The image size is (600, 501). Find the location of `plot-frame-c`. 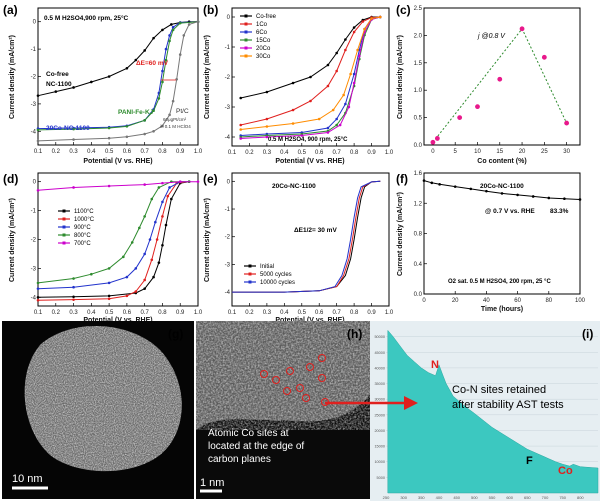

plot-frame-c is located at coordinates (502, 76).